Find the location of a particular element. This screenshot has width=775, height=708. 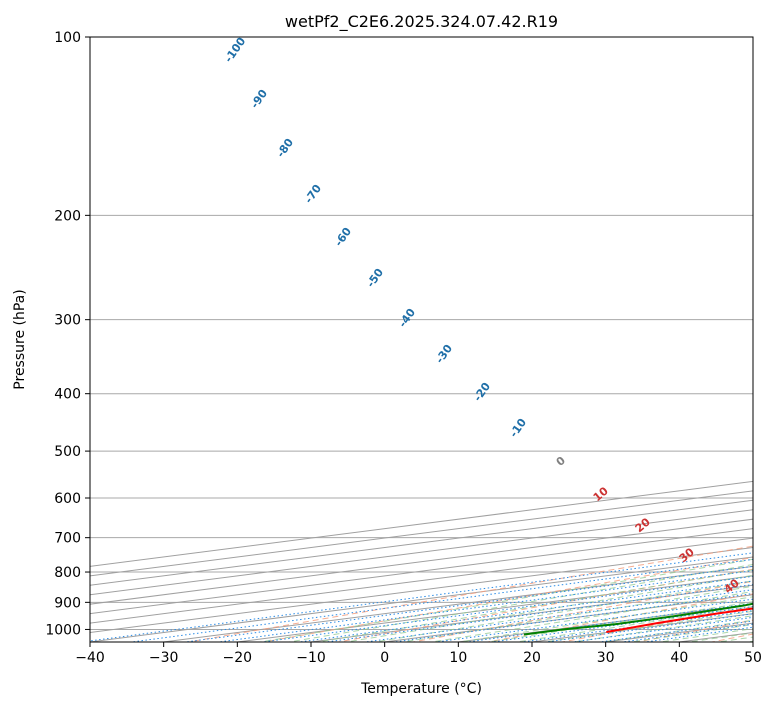

series-layer is located at coordinates (638, 619).